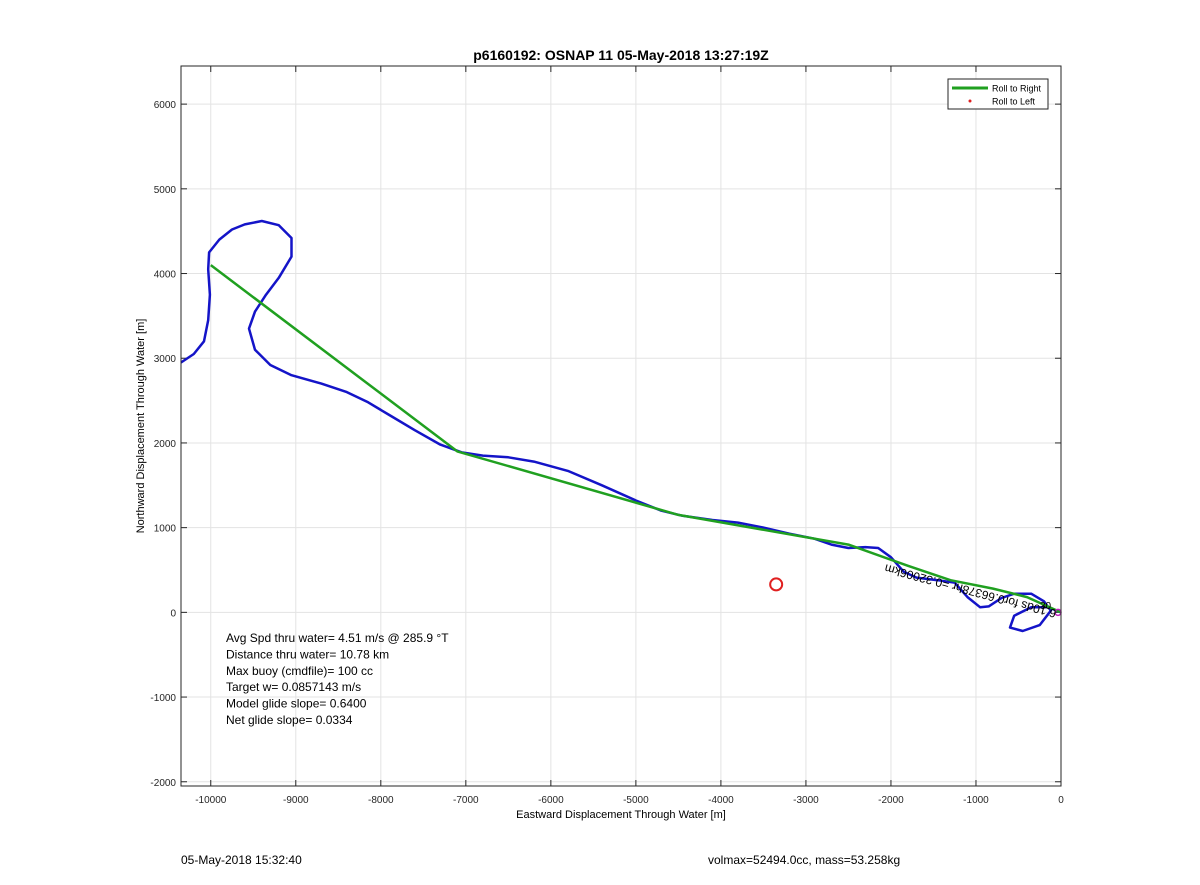  Describe the element at coordinates (1014, 102) in the screenshot. I see `legend-label: Roll to Left` at that location.